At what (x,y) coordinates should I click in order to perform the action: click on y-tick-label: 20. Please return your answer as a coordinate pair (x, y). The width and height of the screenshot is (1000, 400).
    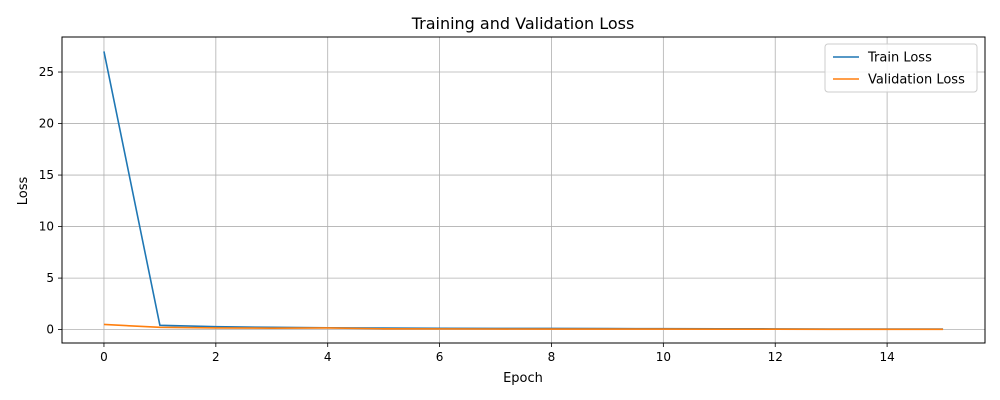
    Looking at the image, I should click on (46, 124).